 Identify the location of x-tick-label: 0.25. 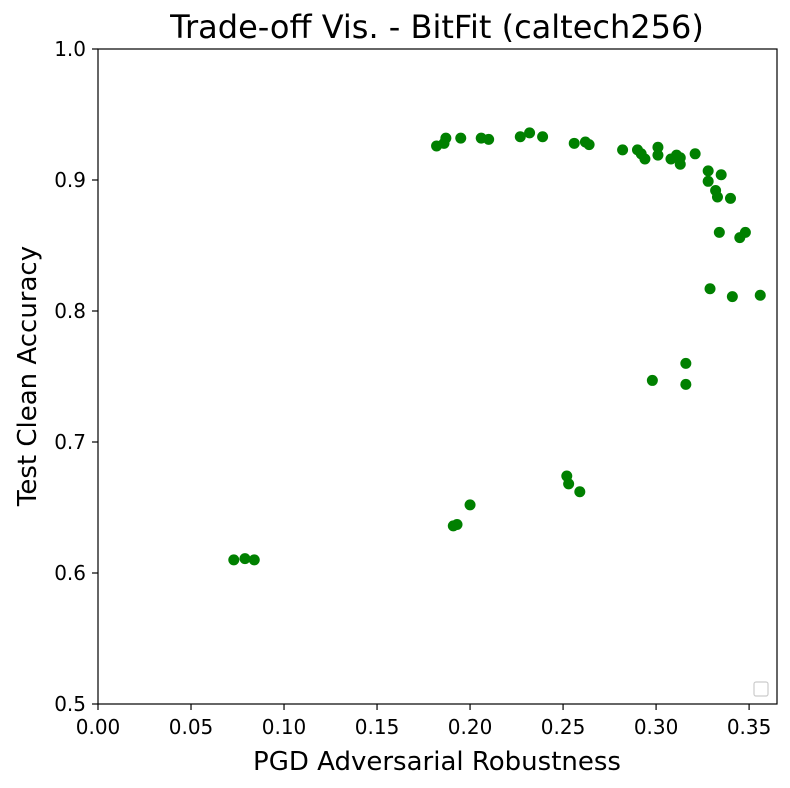
(563, 727).